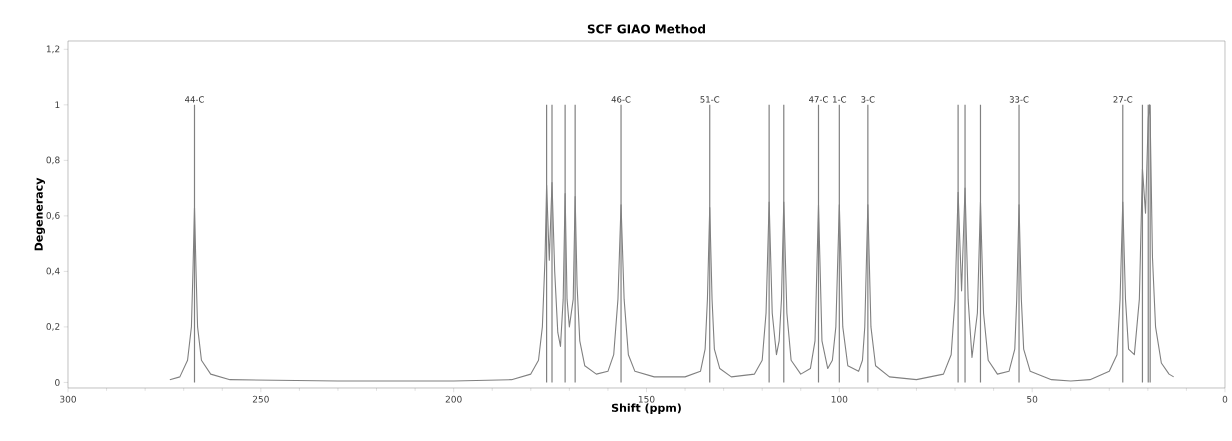 The height and width of the screenshot is (441, 1232). I want to click on x-tick-label: 150, so click(646, 399).